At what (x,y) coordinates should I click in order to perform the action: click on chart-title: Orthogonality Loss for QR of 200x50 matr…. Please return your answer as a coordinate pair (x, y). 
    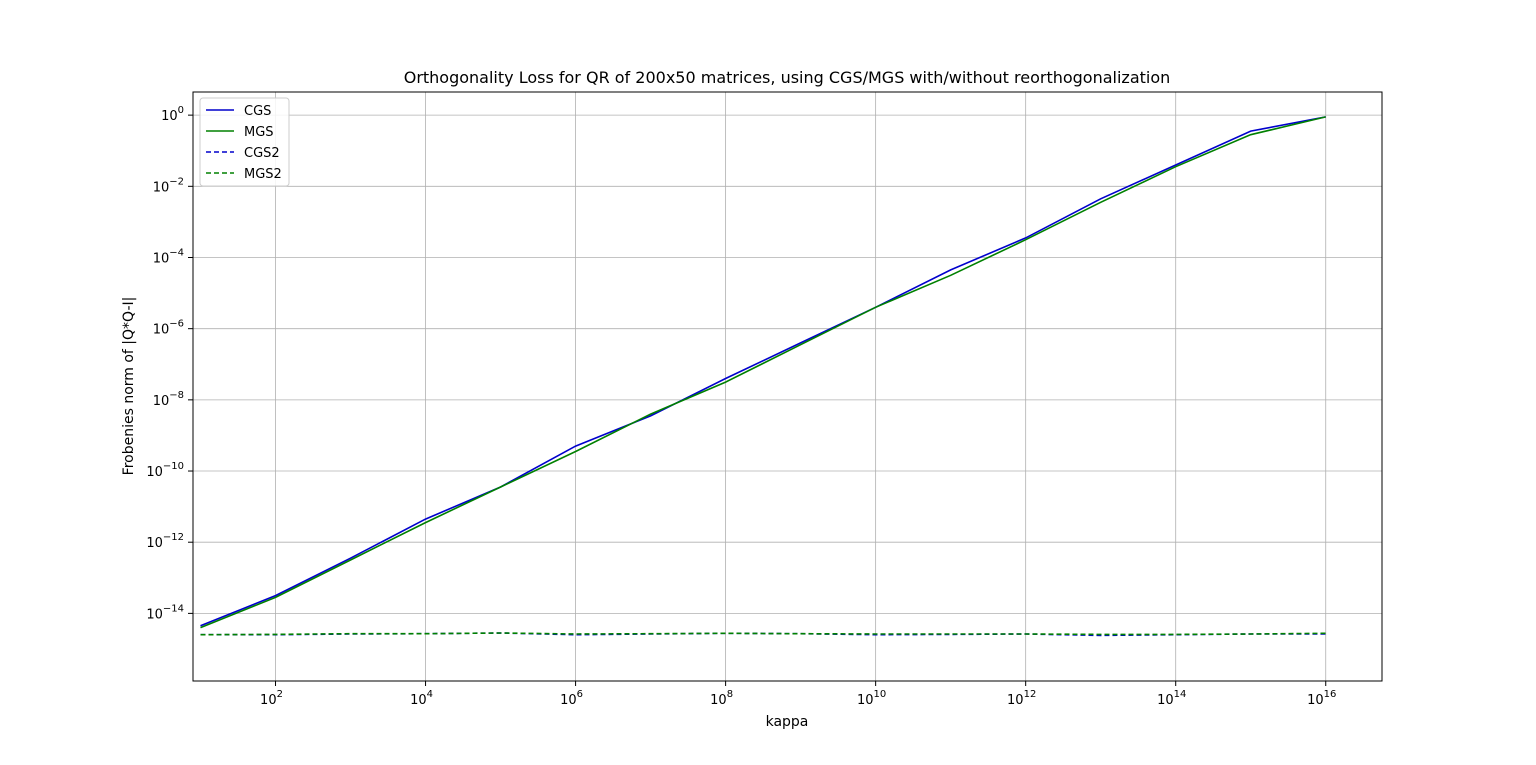
    Looking at the image, I should click on (787, 77).